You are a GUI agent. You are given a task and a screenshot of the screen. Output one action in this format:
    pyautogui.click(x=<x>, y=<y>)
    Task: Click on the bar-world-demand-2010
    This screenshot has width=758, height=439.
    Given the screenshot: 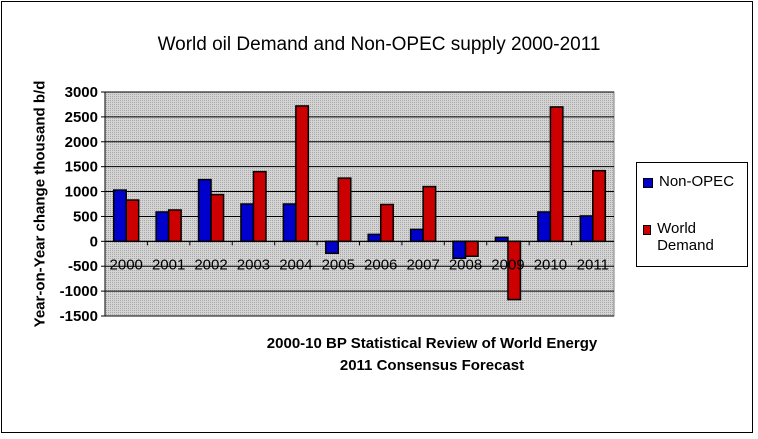 What is the action you would take?
    pyautogui.click(x=556, y=174)
    